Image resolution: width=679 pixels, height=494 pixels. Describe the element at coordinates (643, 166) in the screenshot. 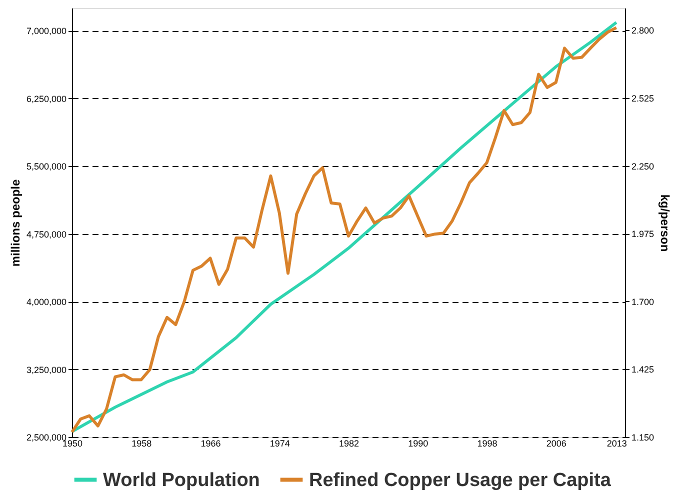

I see `y2-tick-label: 2.250` at that location.